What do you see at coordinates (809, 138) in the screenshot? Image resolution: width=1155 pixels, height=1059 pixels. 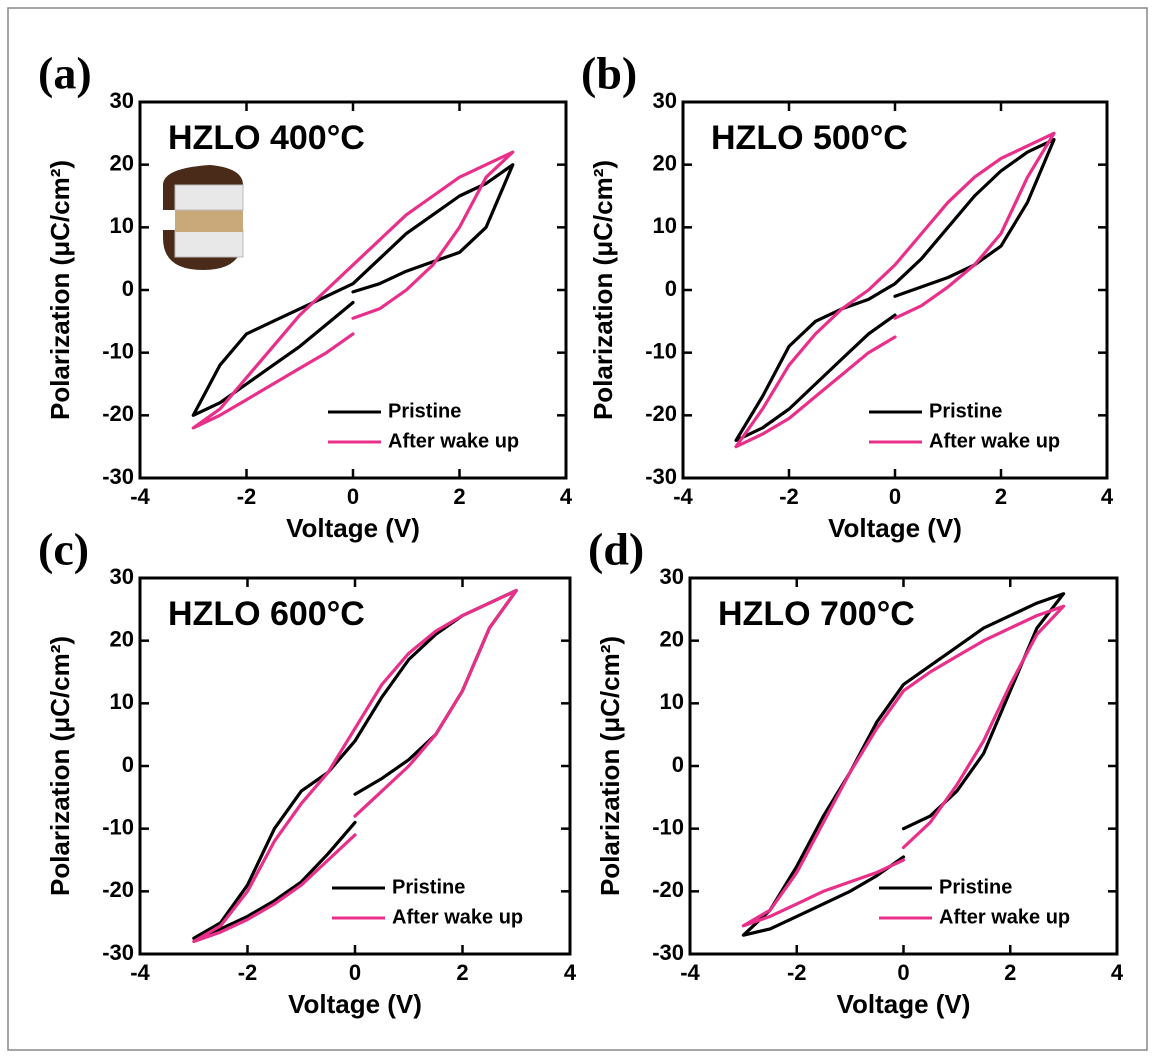 I see `chart-title: HZLO 500°C` at bounding box center [809, 138].